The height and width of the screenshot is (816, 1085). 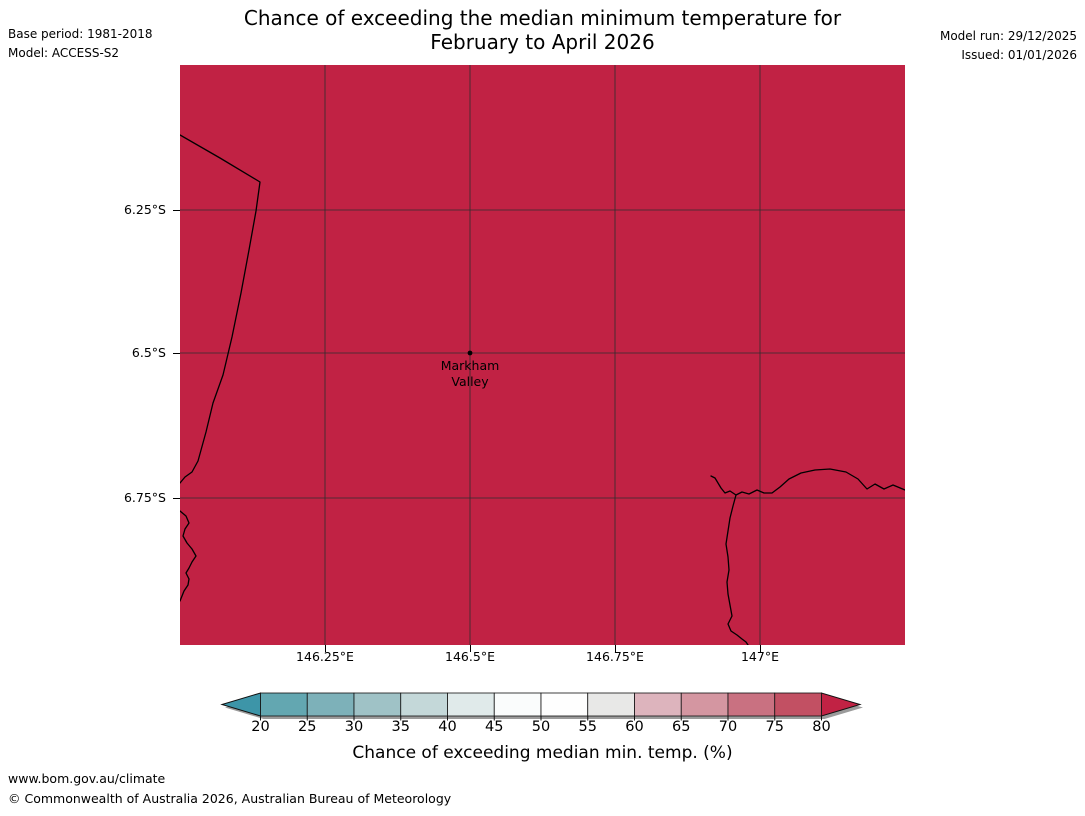 What do you see at coordinates (447, 727) in the screenshot?
I see `colorbar-tick-label: 40` at bounding box center [447, 727].